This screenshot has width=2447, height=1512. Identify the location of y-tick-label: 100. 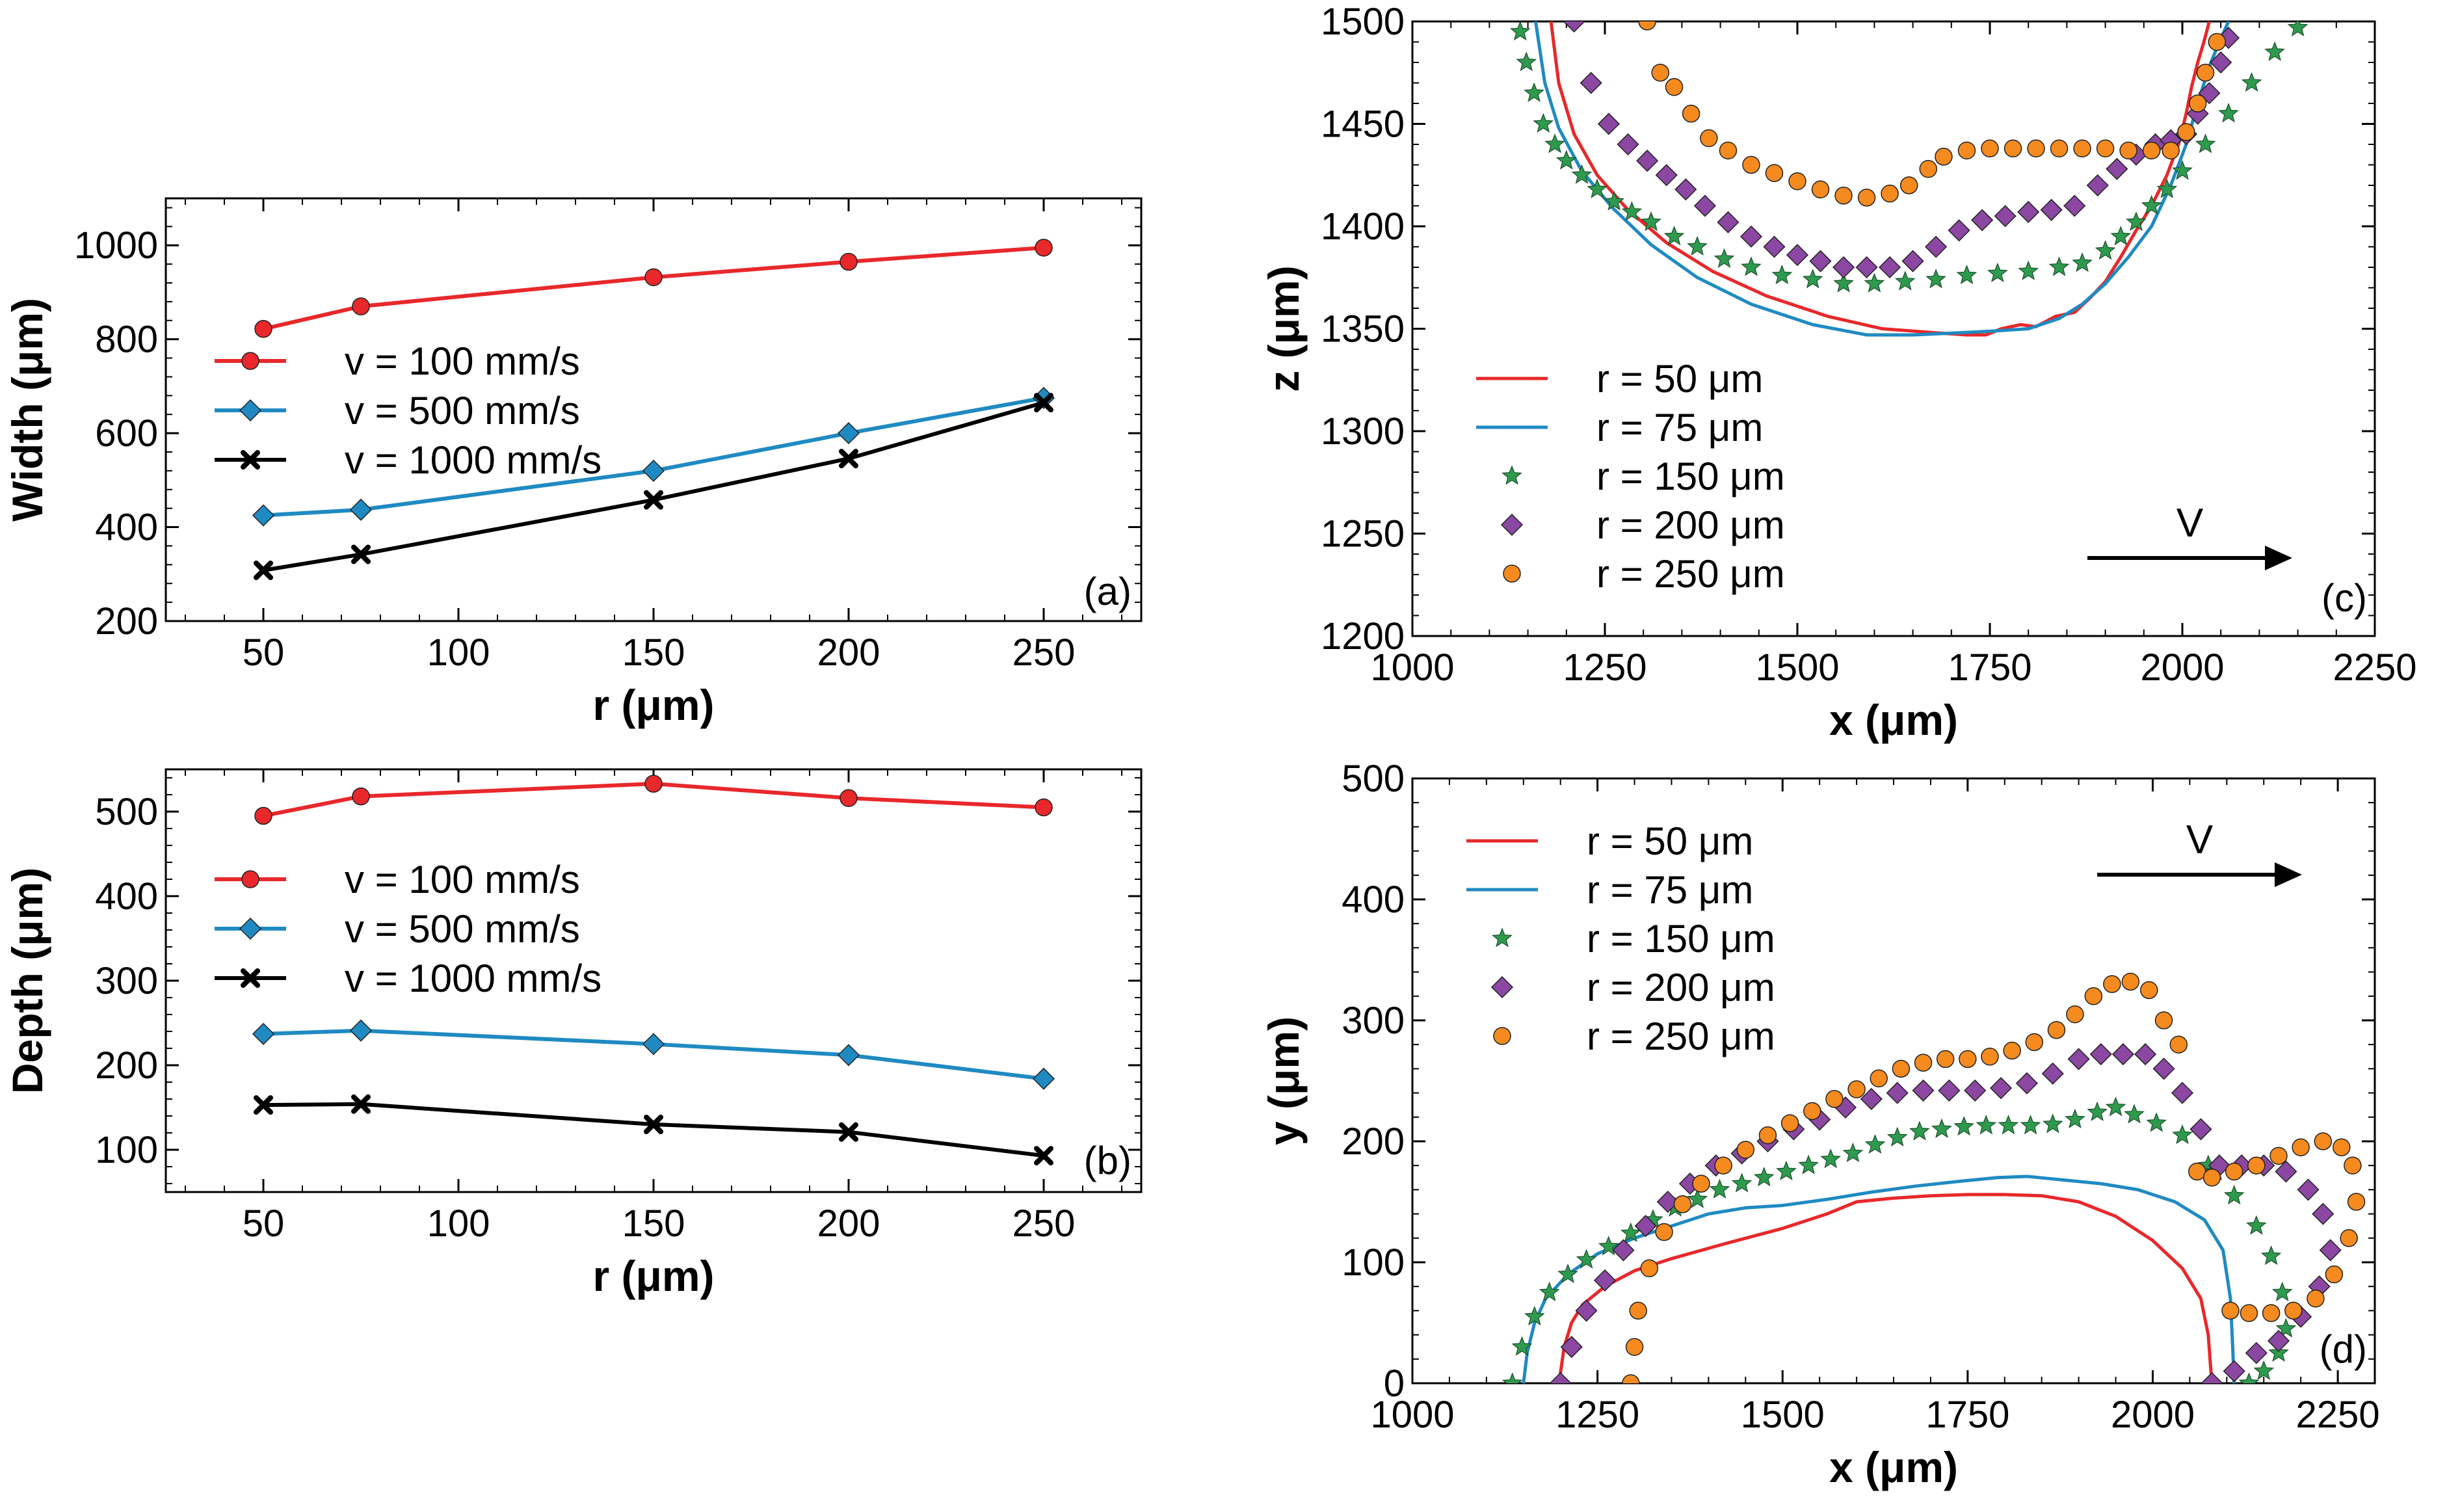
(1374, 1262).